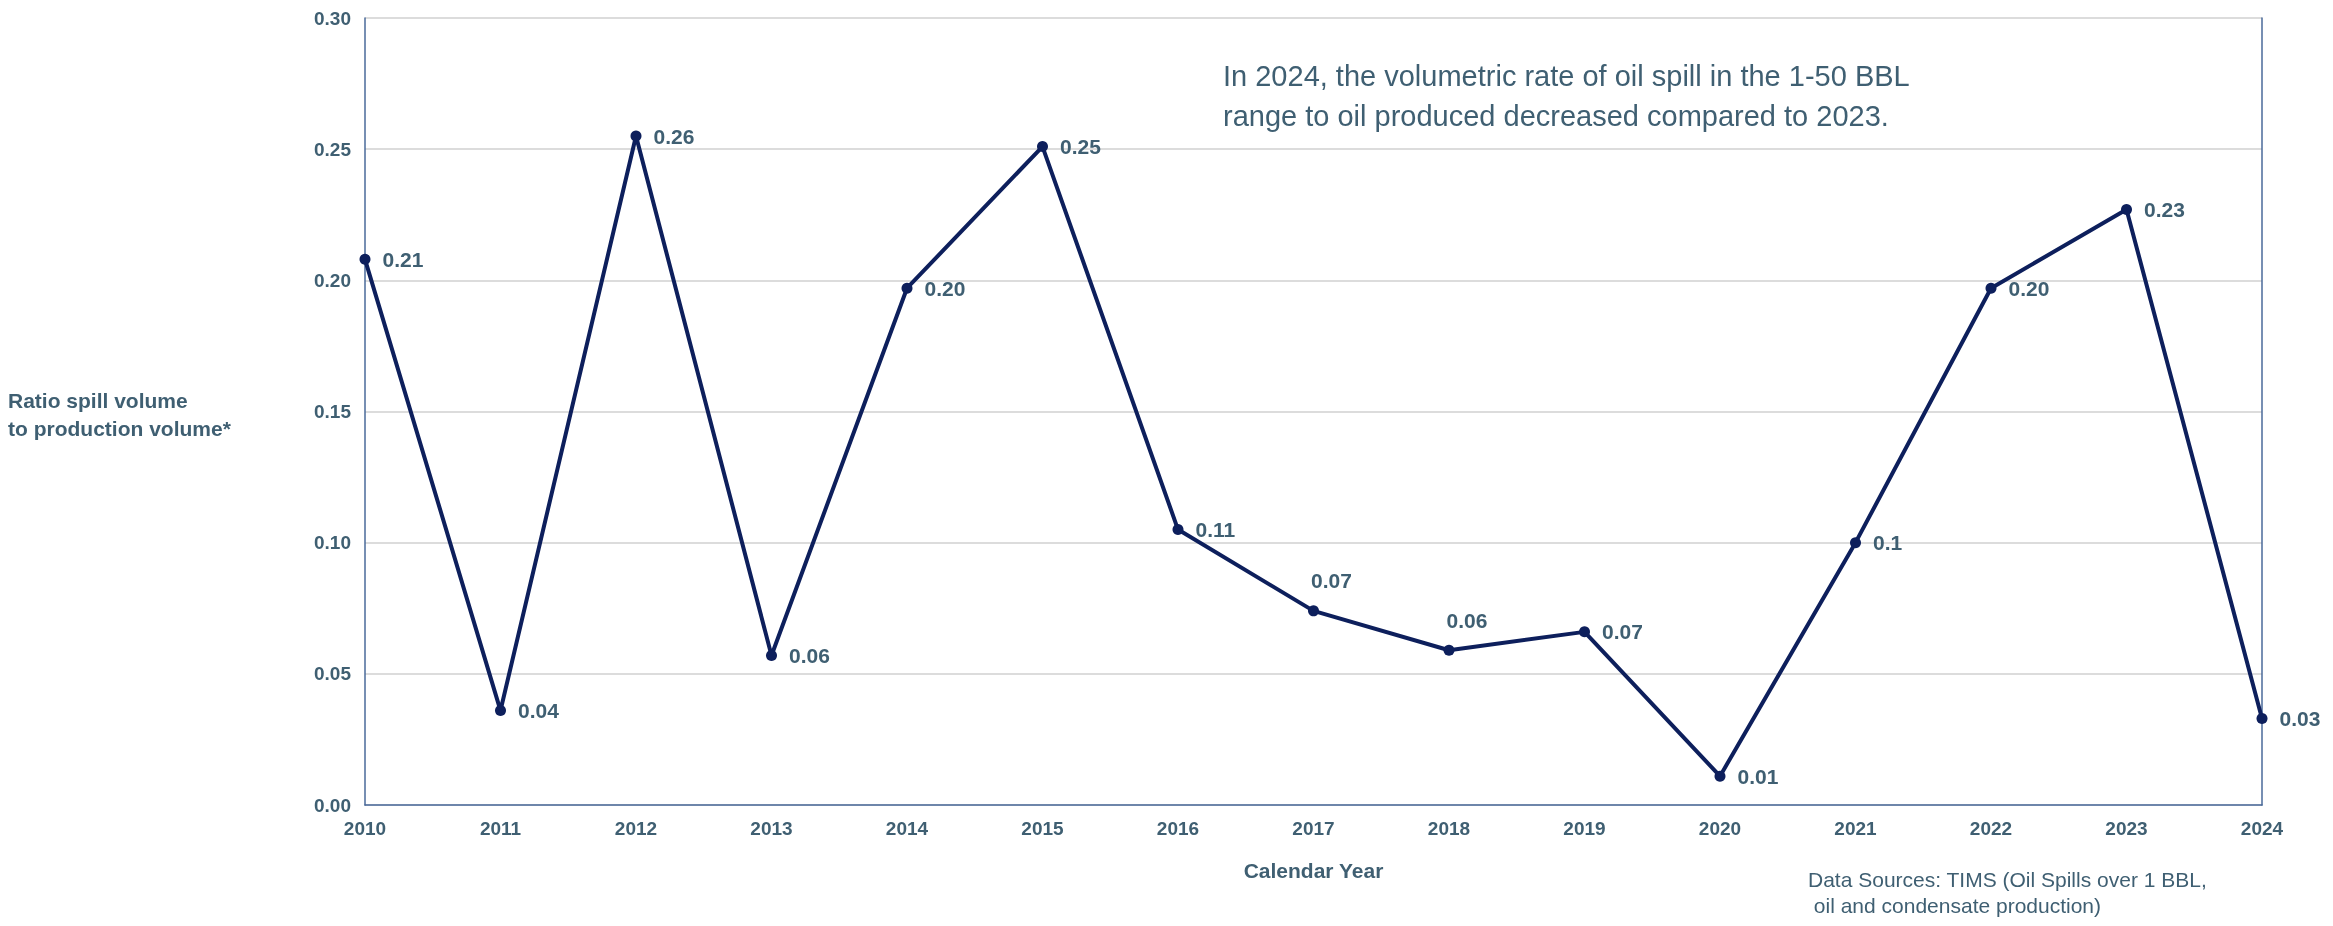 The image size is (2333, 926). Describe the element at coordinates (332, 18) in the screenshot. I see `y-tick-label: 0.30` at that location.